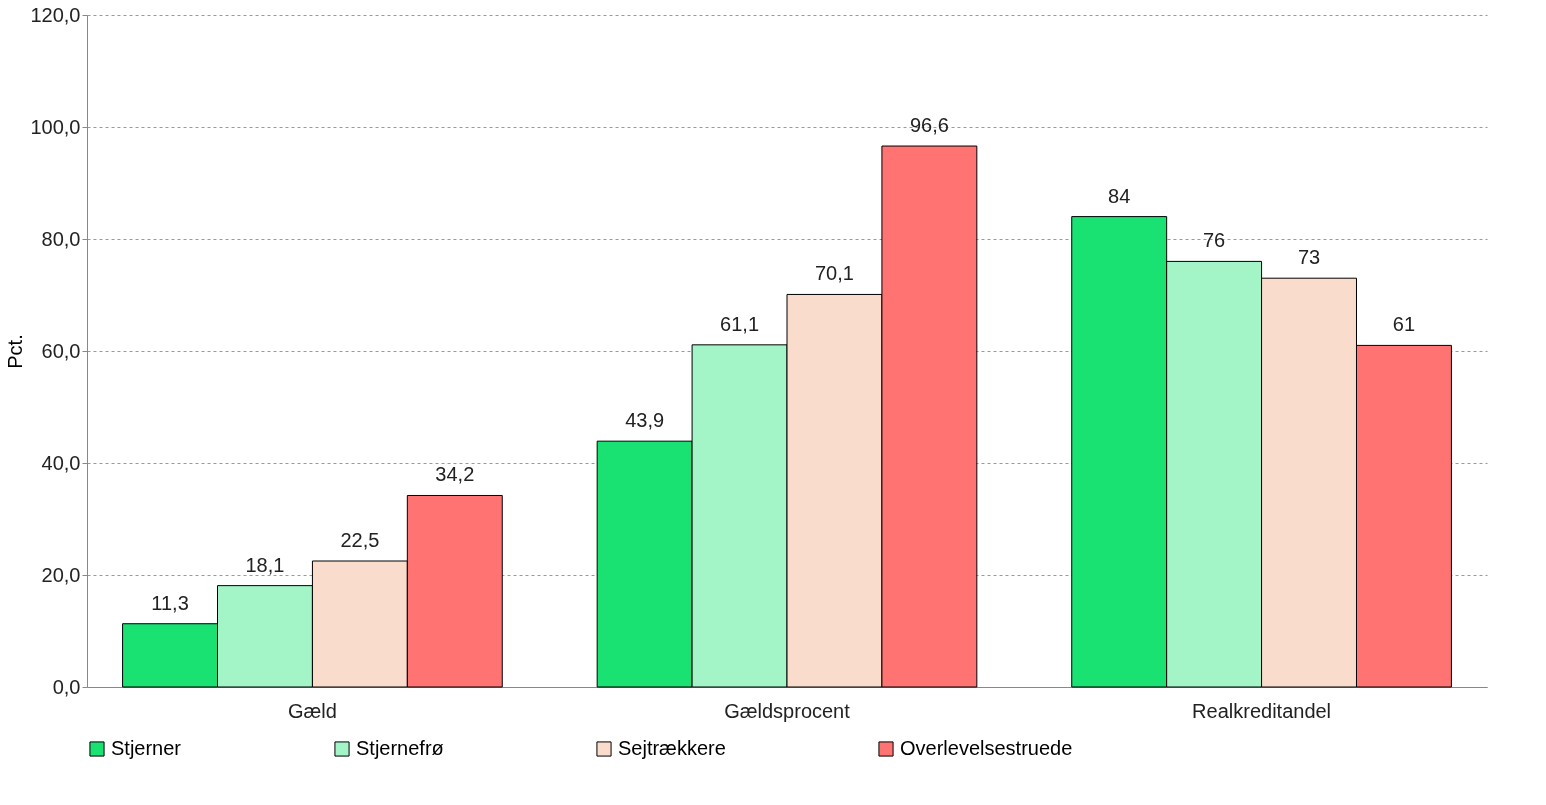  I want to click on y-tick-label: 40,0, so click(61, 462).